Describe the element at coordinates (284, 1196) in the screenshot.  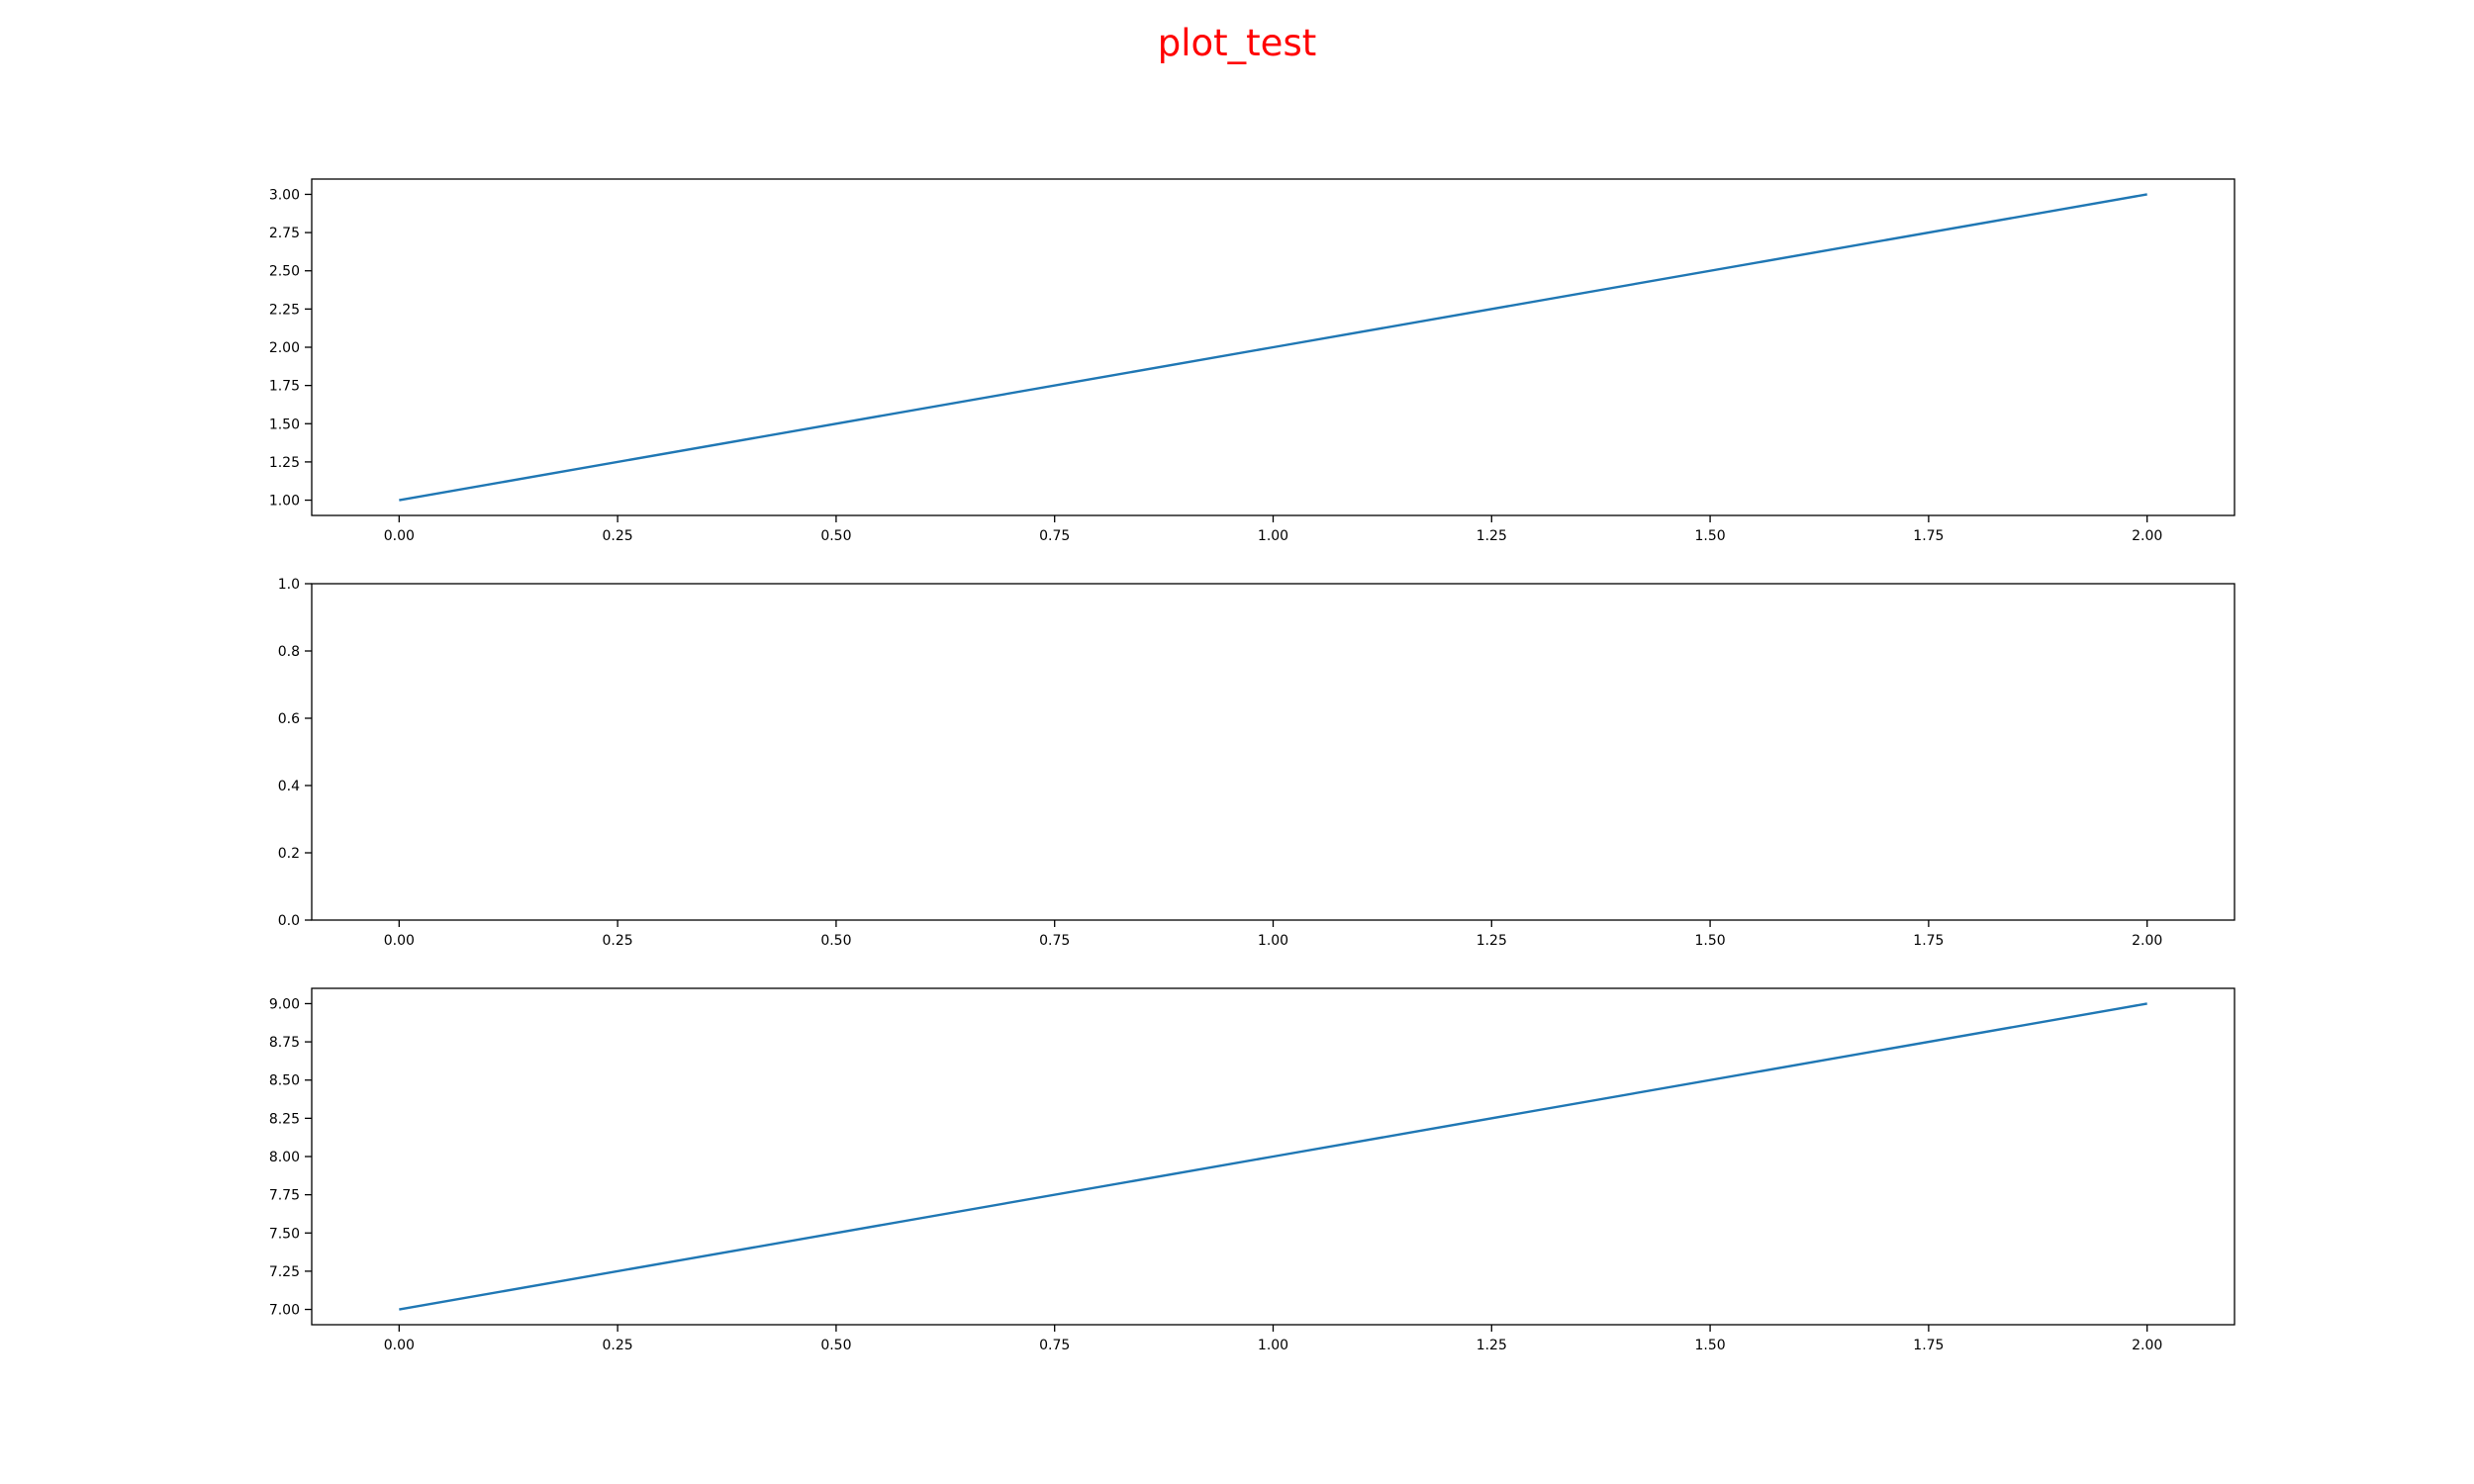
I see `y-tick-label: 7.75` at that location.